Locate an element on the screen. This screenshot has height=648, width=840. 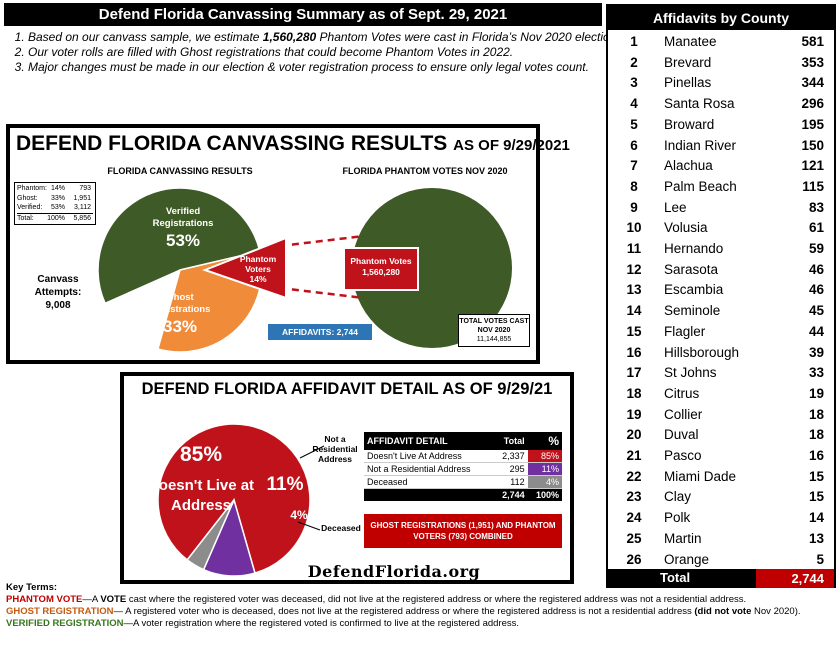
detail-row: Doesn't Live At Address 2,337 85% is located at coordinates (463, 456).